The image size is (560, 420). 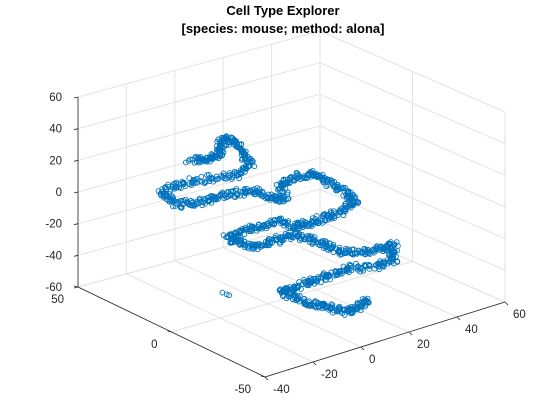 I want to click on y-tick-label: 50, so click(x=57, y=300).